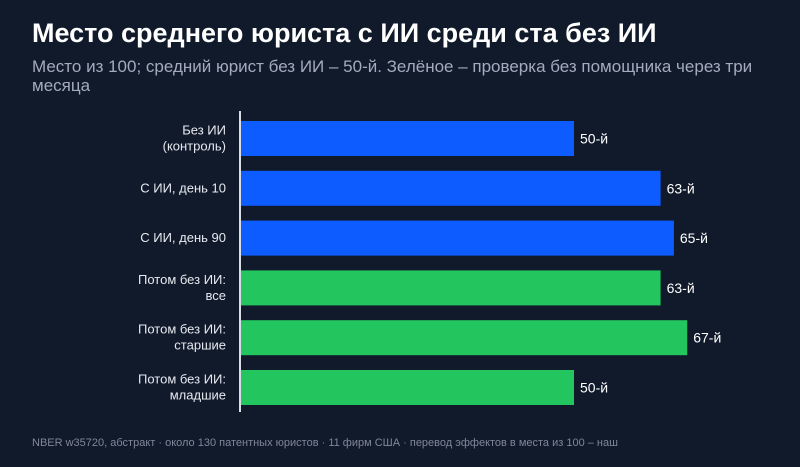 The height and width of the screenshot is (467, 800). I want to click on category-label: старшие, so click(200, 345).